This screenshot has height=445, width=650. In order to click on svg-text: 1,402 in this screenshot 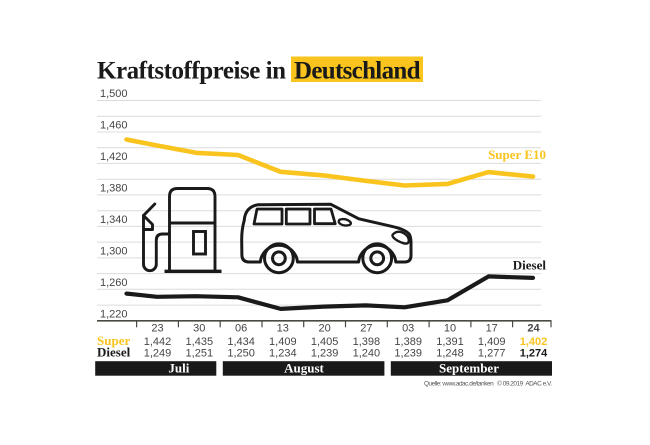, I will do `click(534, 342)`.